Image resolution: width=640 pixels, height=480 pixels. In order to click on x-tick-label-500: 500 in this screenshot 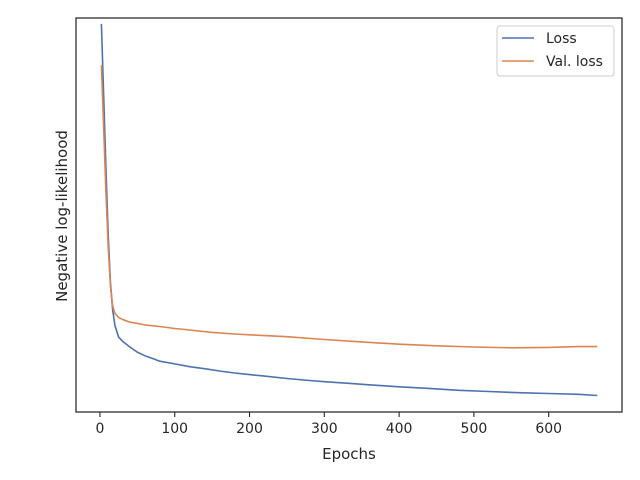, I will do `click(474, 429)`.